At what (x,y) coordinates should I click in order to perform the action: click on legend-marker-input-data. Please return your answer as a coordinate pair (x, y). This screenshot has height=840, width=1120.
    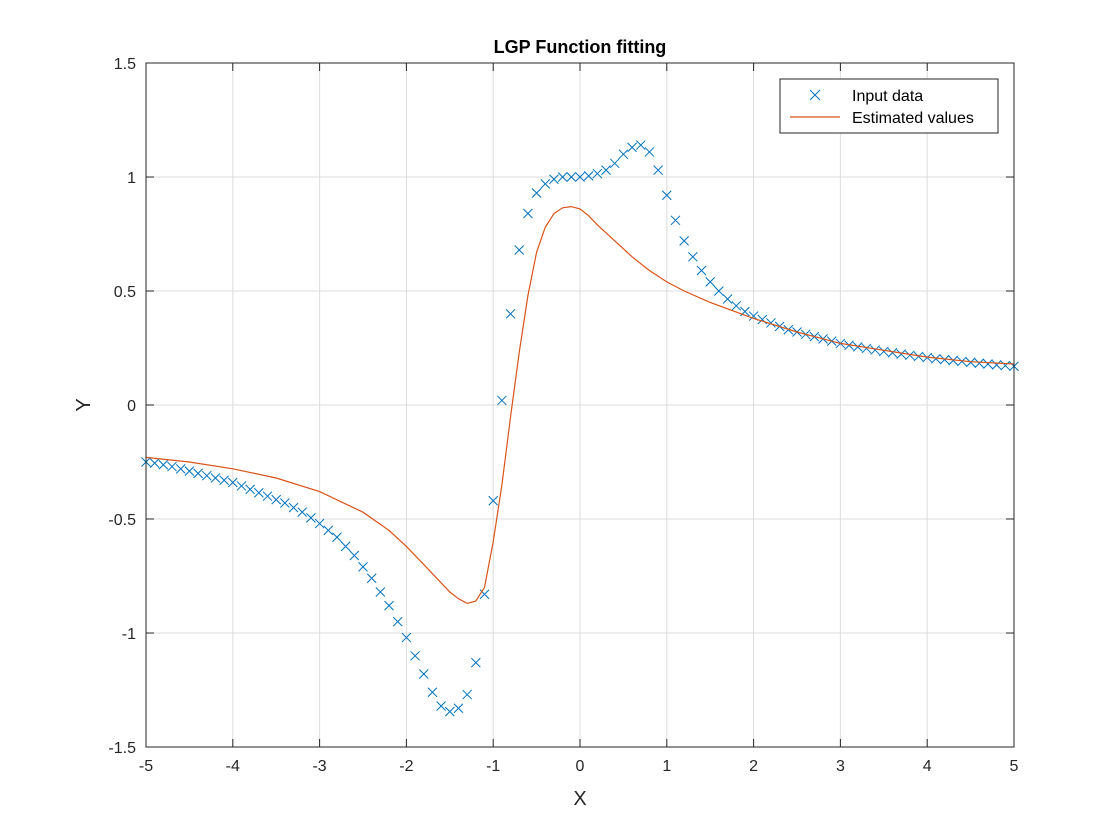
    Looking at the image, I should click on (815, 95).